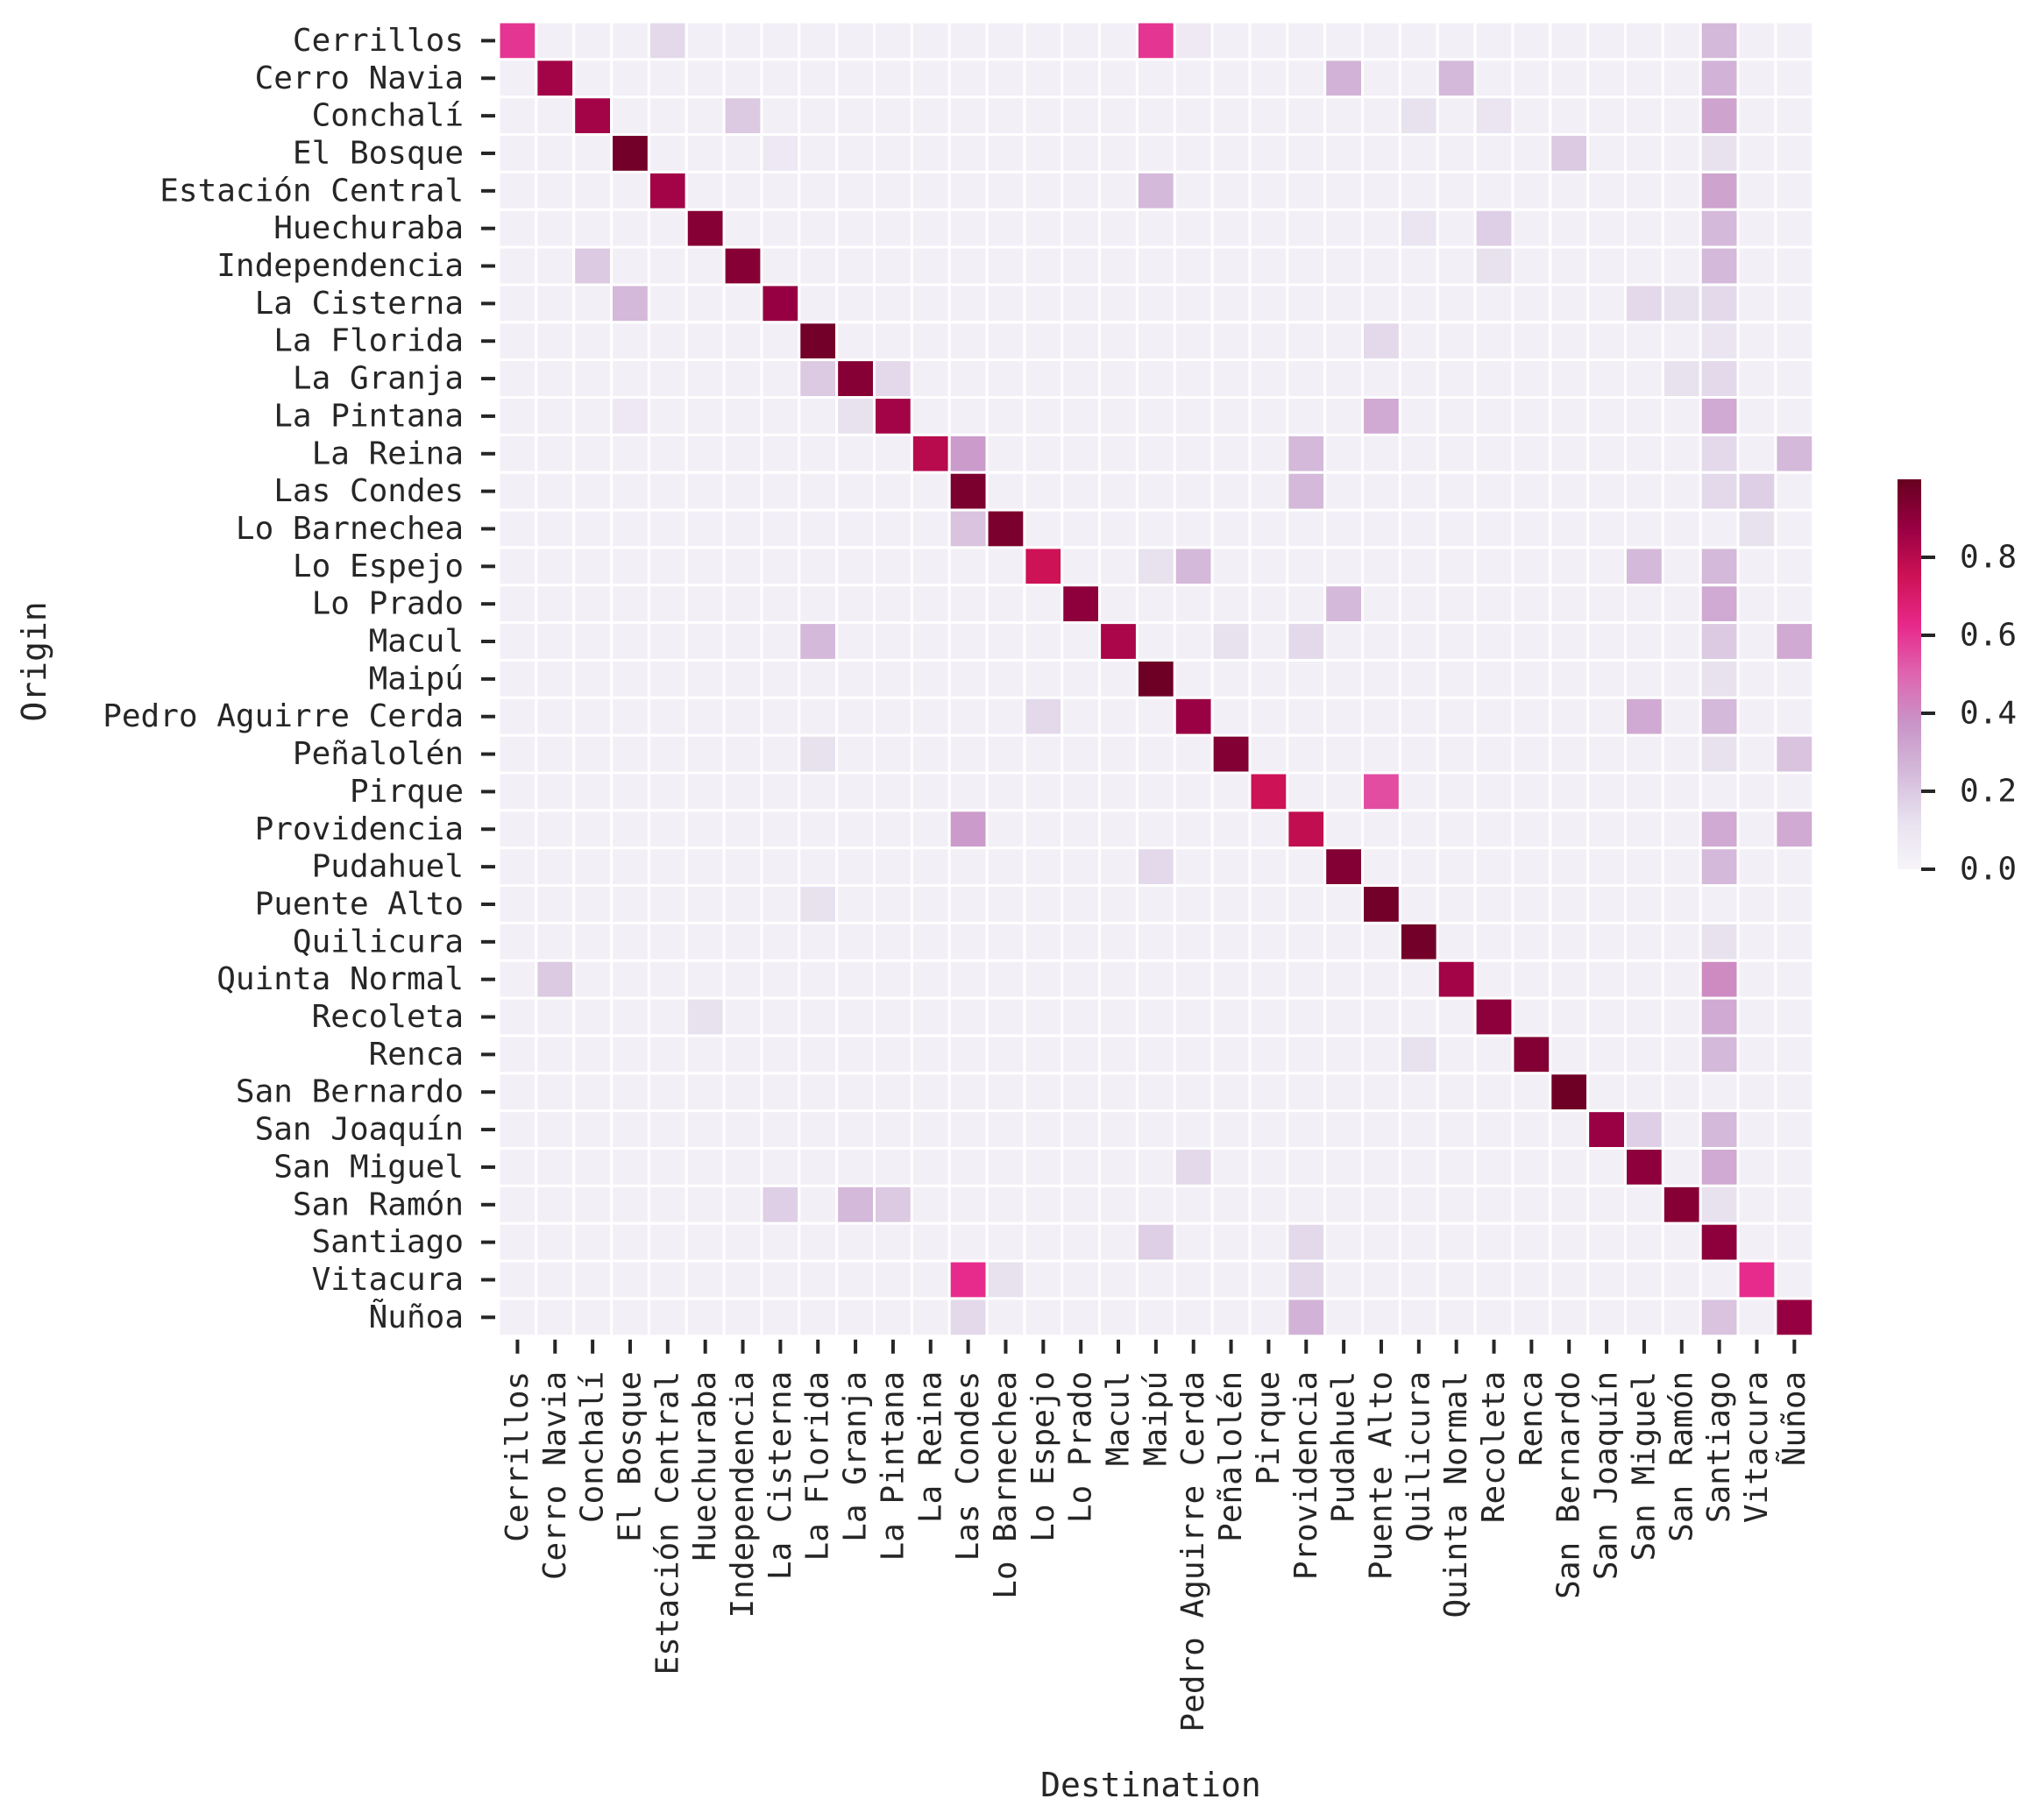  I want to click on colorbar-tick-label: 0.2, so click(1989, 792).